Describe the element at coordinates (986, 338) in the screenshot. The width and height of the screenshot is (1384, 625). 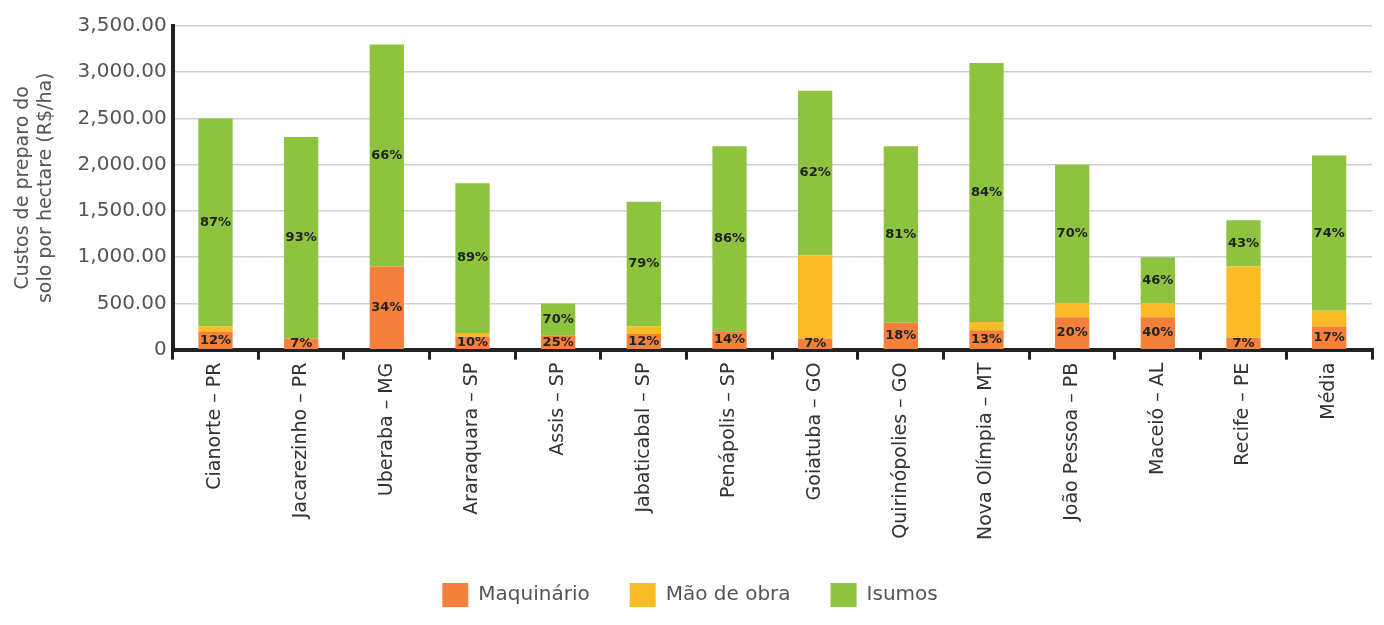
I see `annotation: 13%` at that location.